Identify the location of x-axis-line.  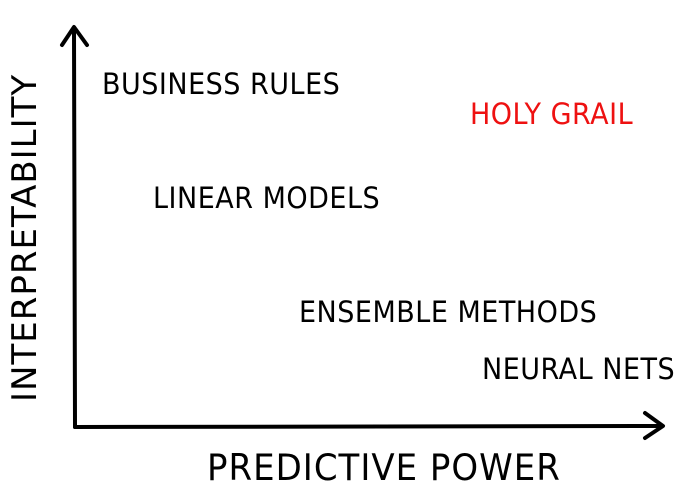
(368, 426).